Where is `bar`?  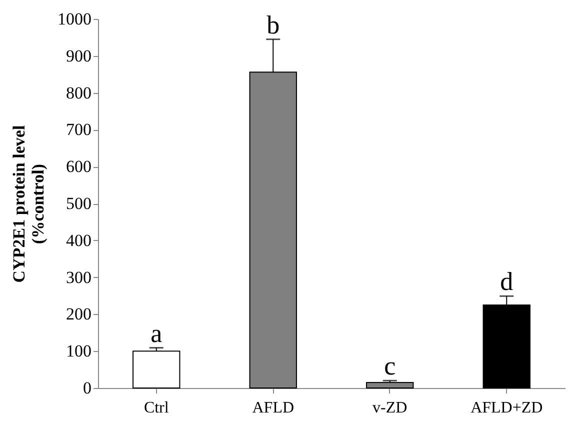
bar is located at coordinates (156, 369).